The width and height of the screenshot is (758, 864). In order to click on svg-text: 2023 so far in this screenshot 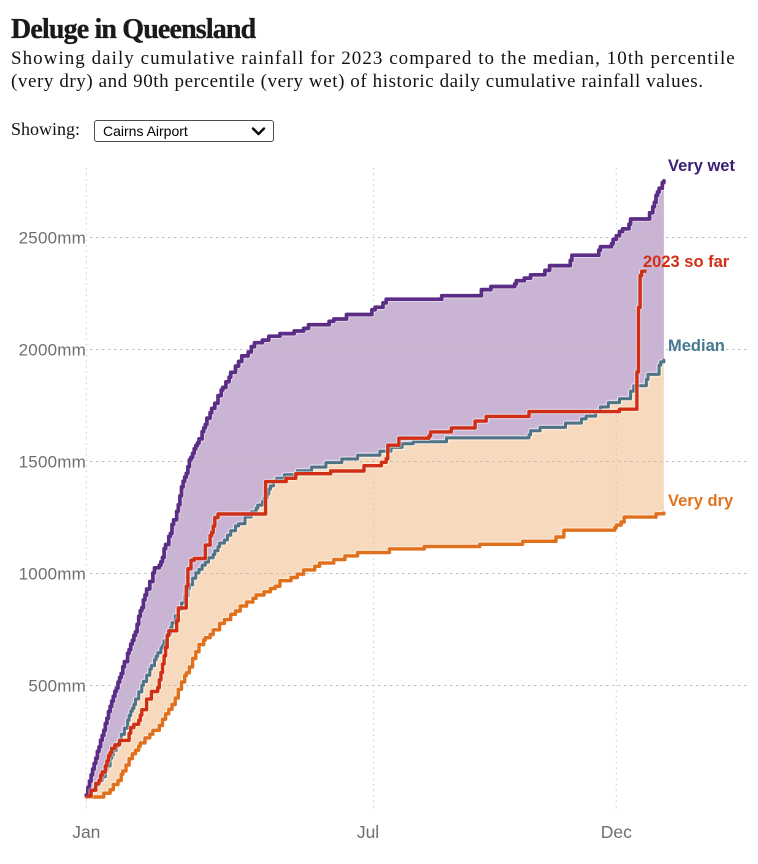, I will do `click(686, 262)`.